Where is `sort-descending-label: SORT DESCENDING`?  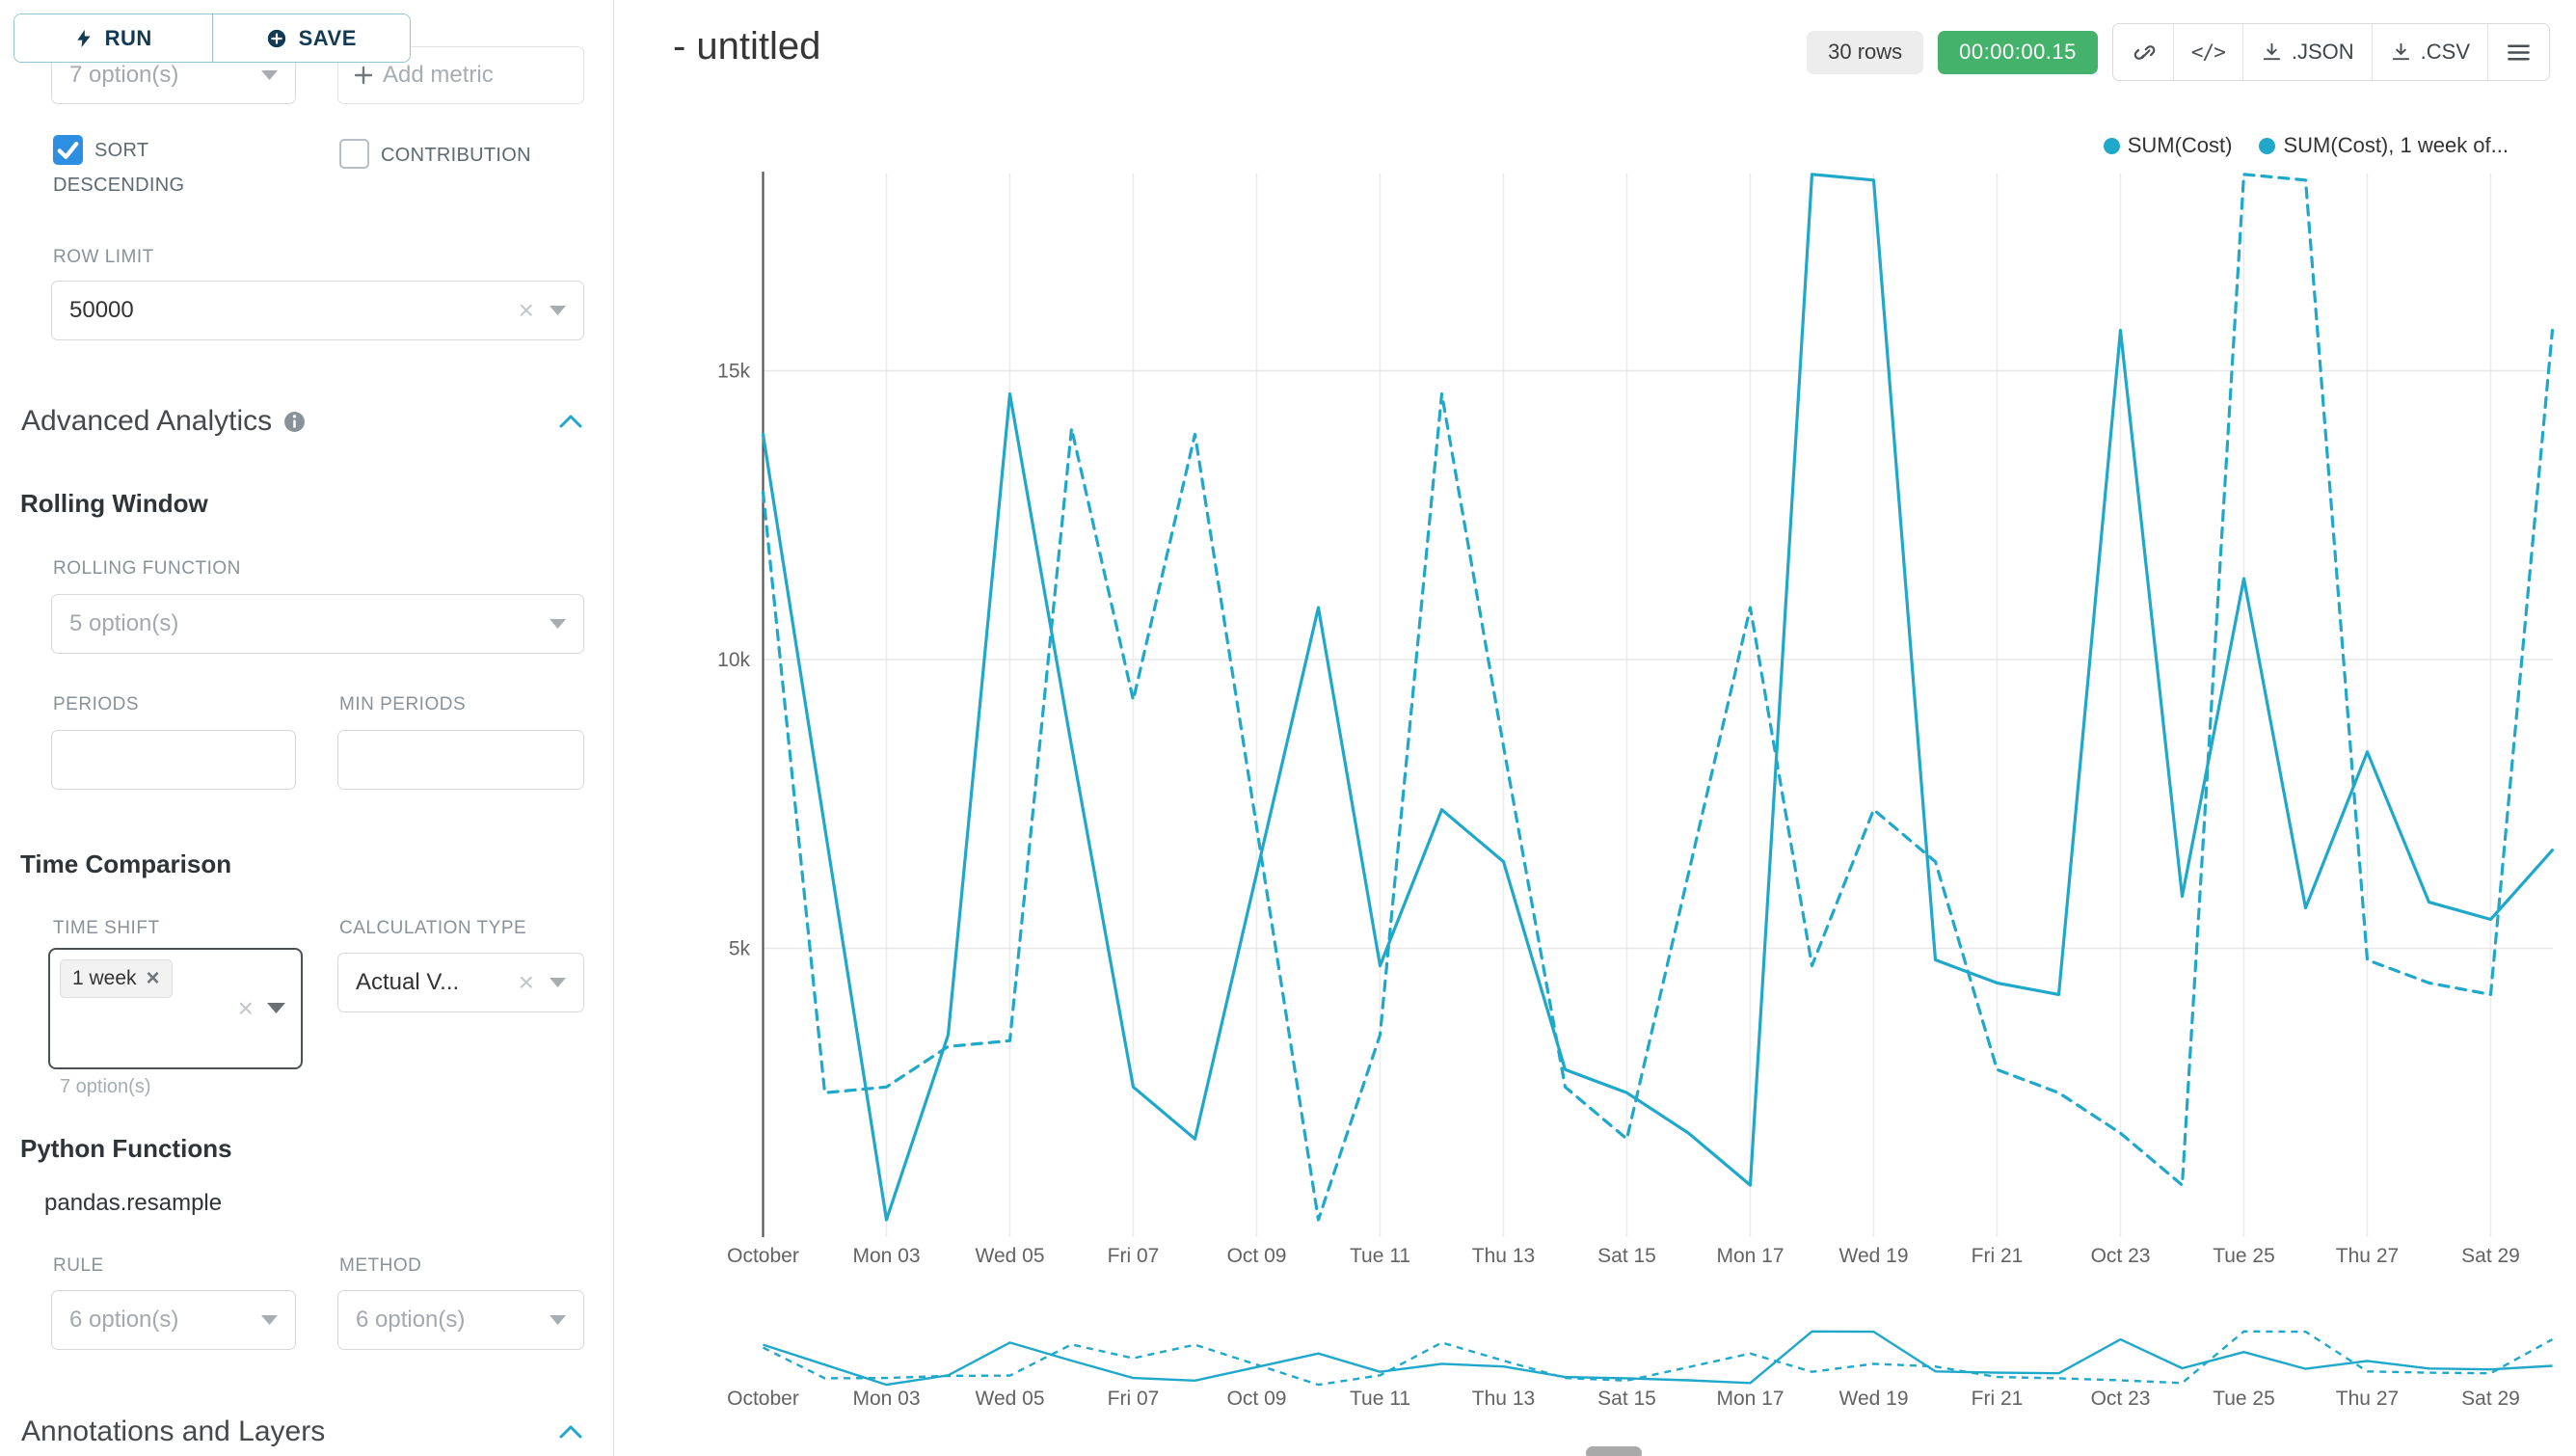
sort-descending-label: SORT DESCENDING is located at coordinates (119, 168).